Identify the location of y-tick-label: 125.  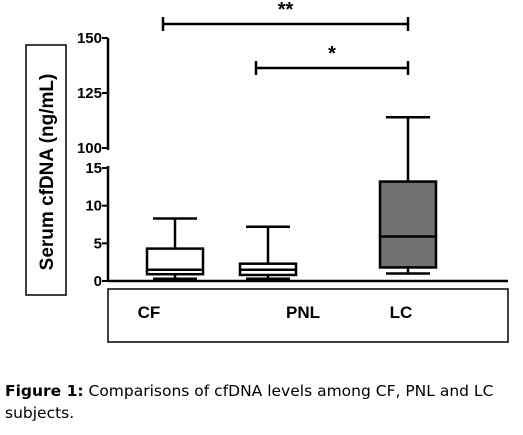
(89, 93).